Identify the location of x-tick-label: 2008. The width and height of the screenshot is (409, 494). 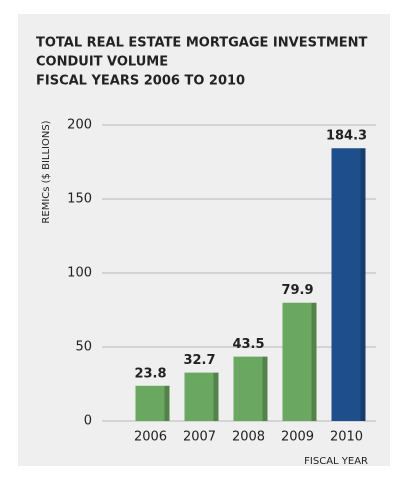
(248, 437).